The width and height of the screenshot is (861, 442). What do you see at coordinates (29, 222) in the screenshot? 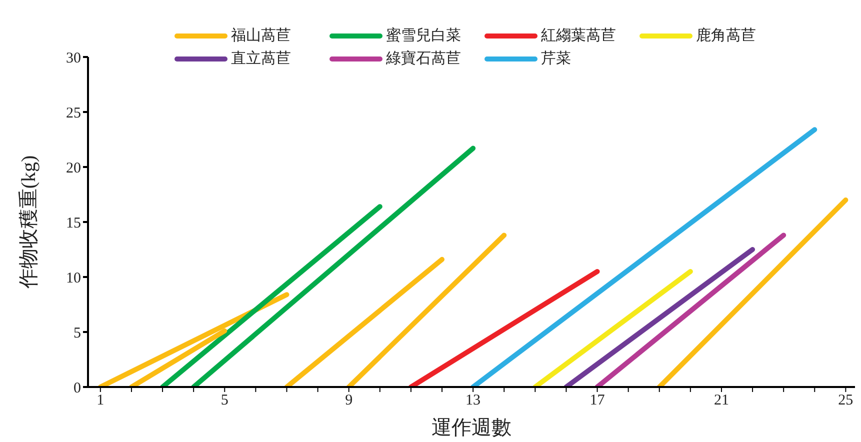
I see `y-axis-title: 作物收穫重(kg)` at bounding box center [29, 222].